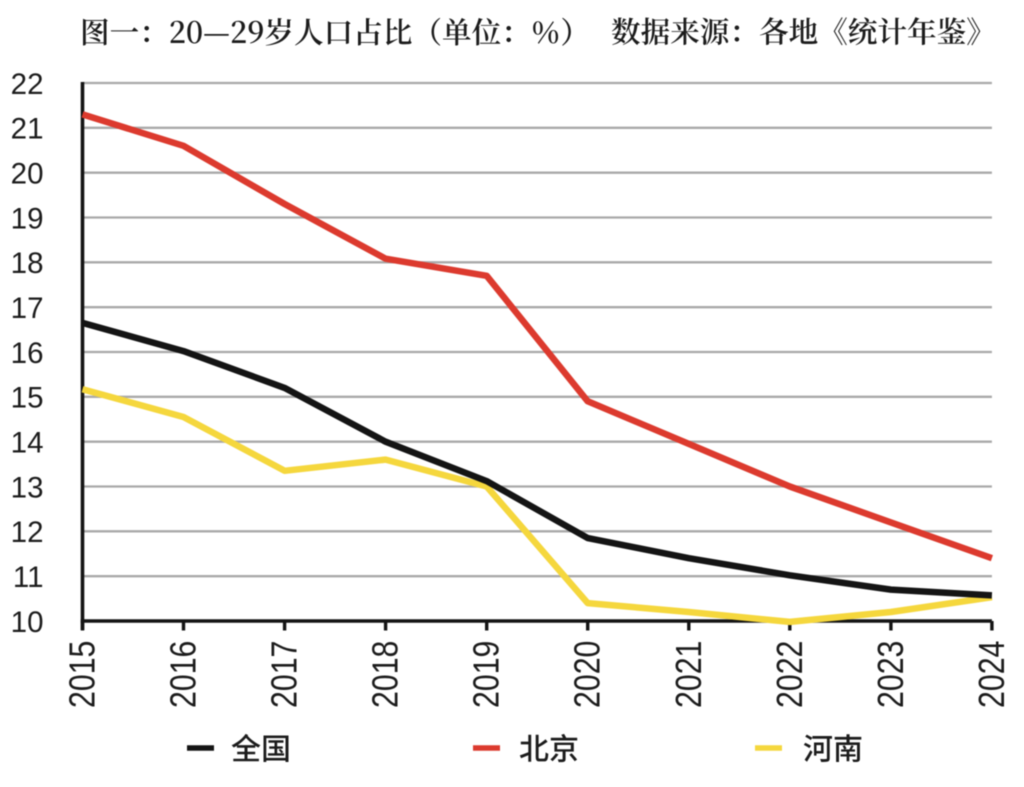  I want to click on svg-text: 14, so click(27, 443).